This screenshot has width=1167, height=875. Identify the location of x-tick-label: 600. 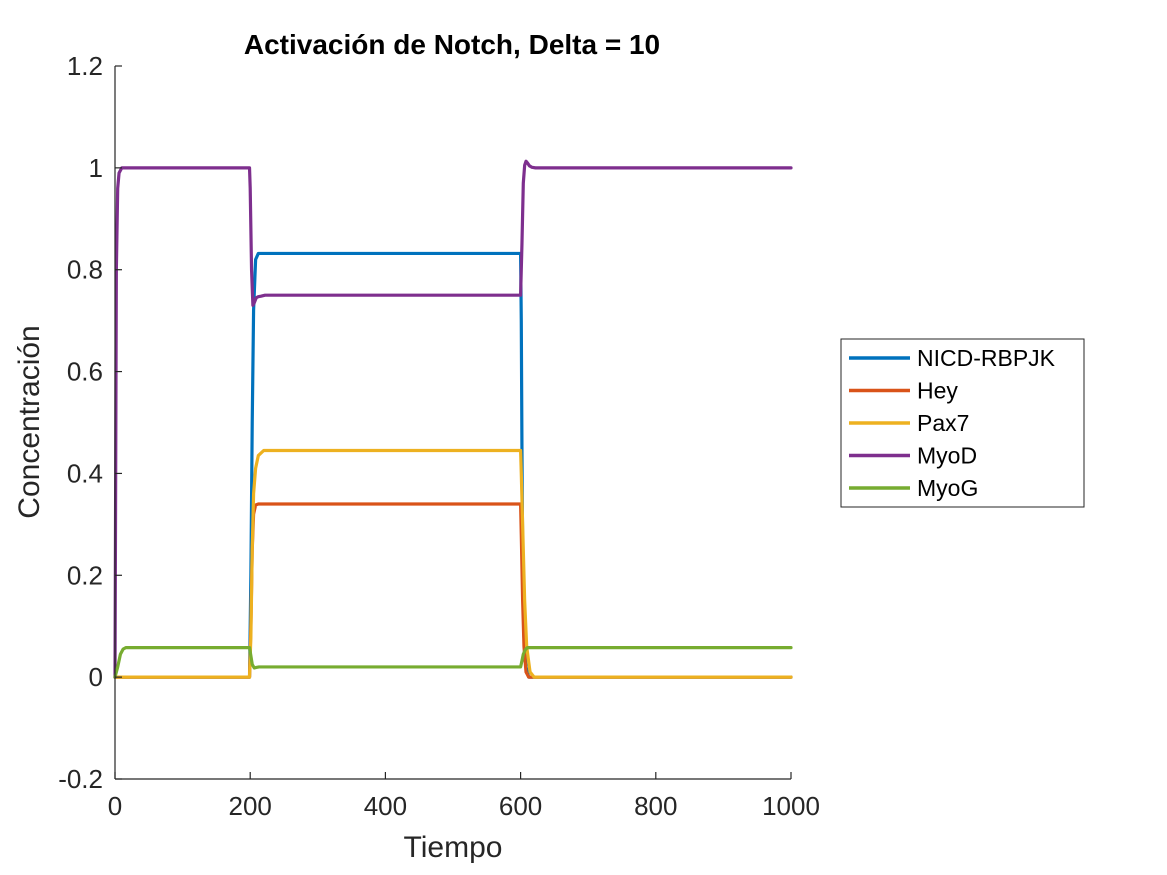
(520, 806).